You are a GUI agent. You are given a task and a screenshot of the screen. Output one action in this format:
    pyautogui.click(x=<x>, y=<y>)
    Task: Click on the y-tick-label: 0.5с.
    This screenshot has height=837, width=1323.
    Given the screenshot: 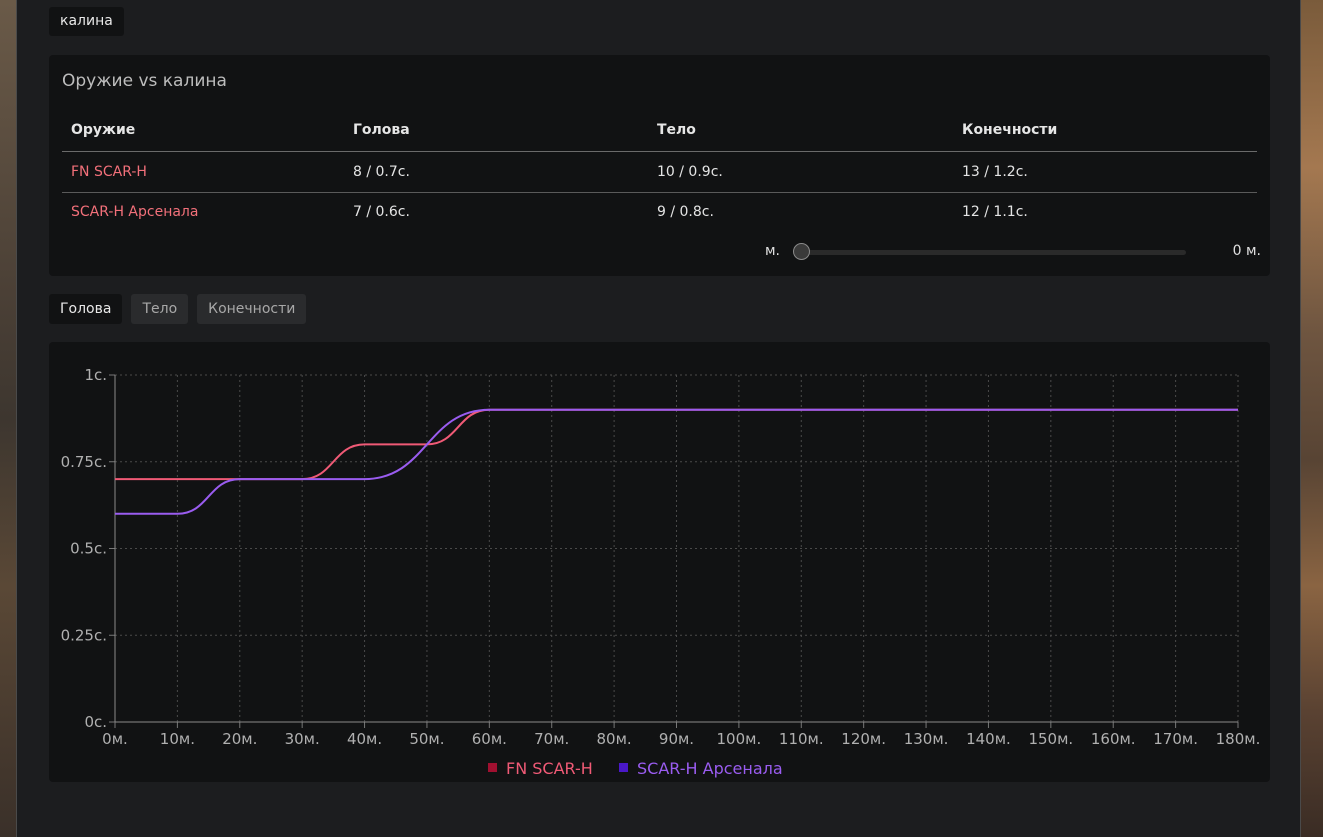 What is the action you would take?
    pyautogui.click(x=88, y=549)
    